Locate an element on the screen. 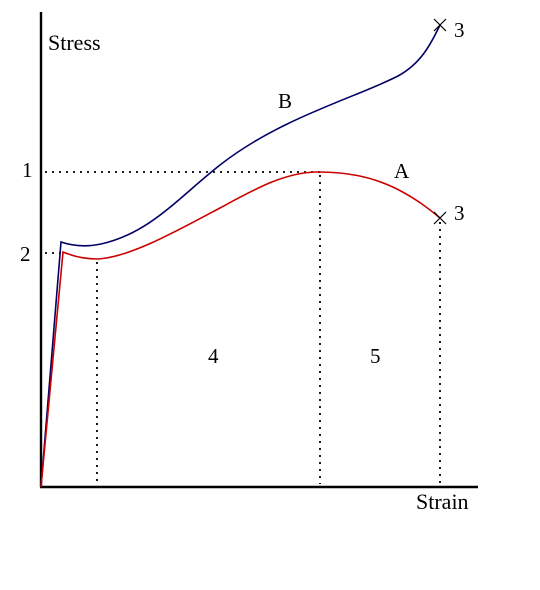 The width and height of the screenshot is (540, 590). marker-region-4: 4 is located at coordinates (213, 356).